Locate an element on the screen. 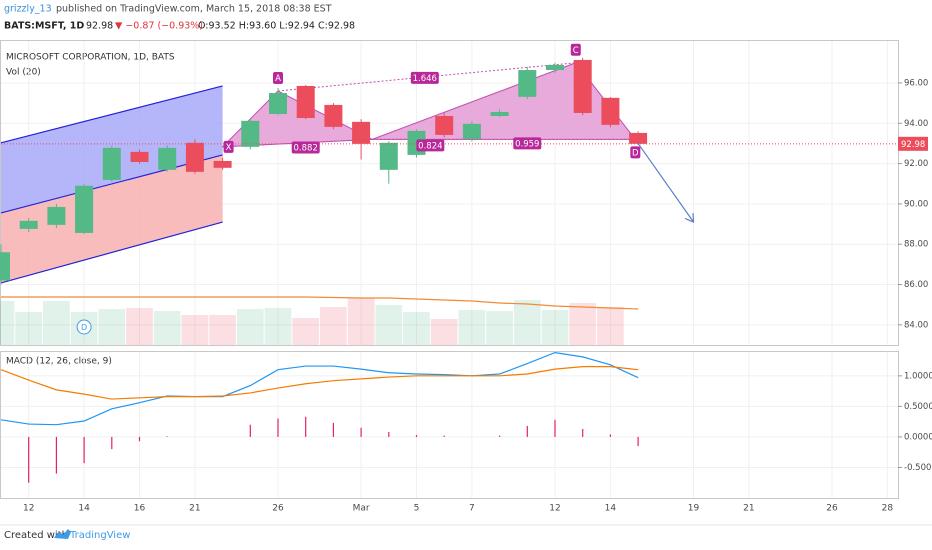  tradingview-logo: TradingView is located at coordinates (92, 535).